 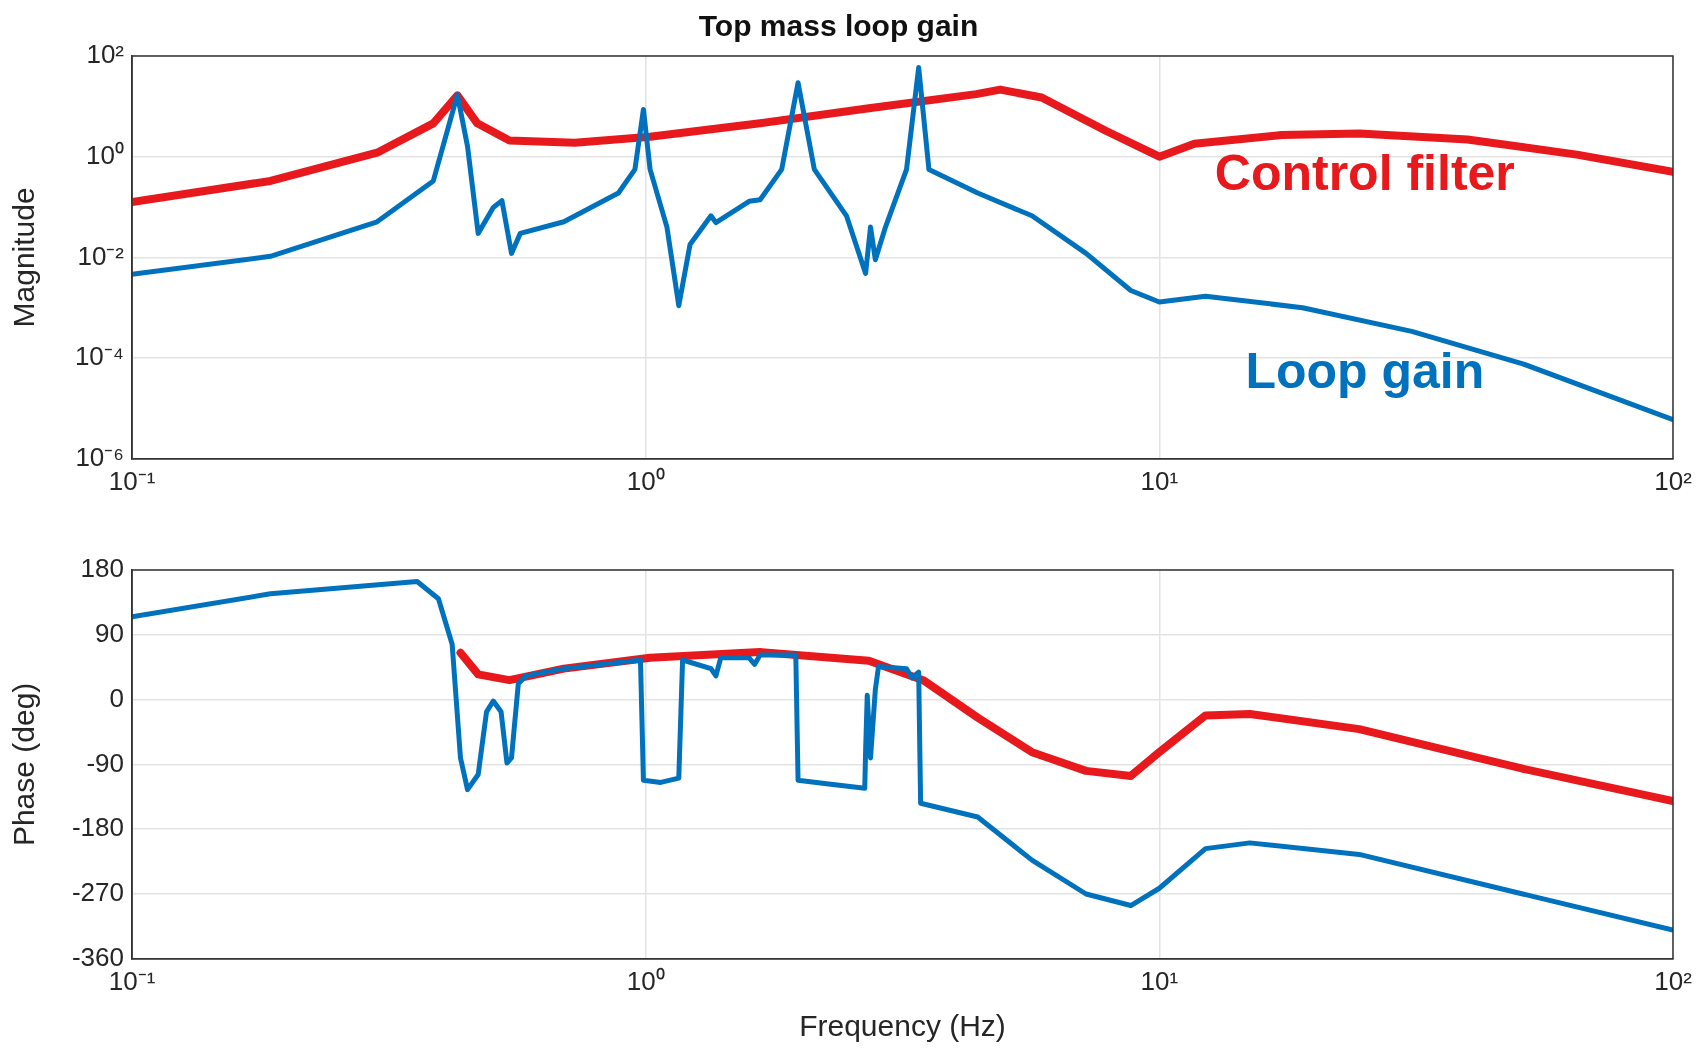 I want to click on y-tick-label: 10⁰, so click(x=105, y=154).